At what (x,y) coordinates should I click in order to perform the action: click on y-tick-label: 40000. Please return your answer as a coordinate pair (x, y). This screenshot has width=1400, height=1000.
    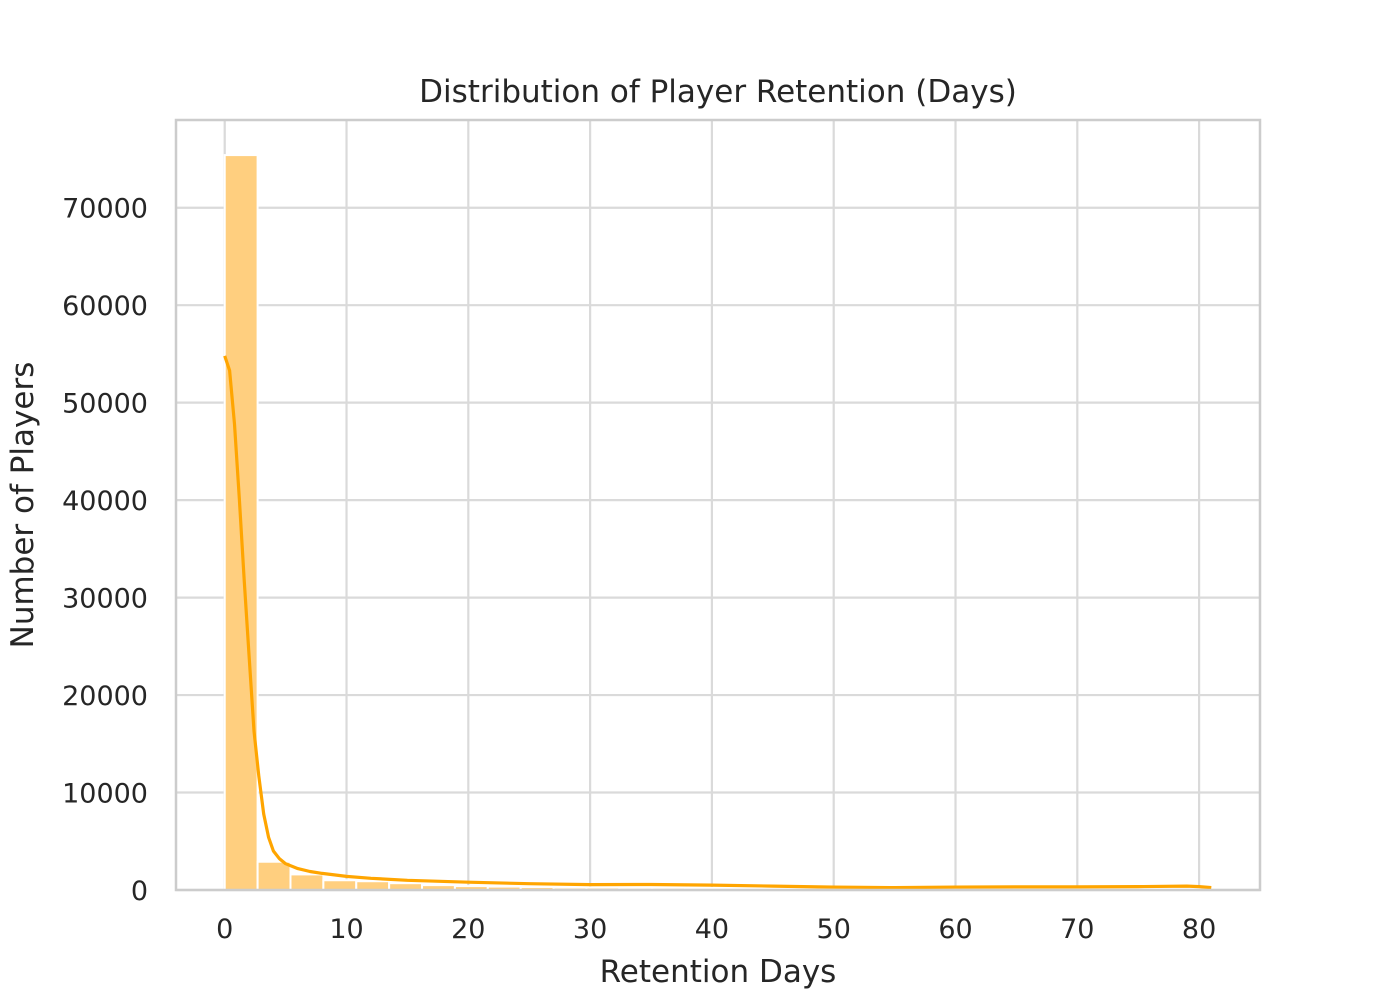
    Looking at the image, I should click on (105, 501).